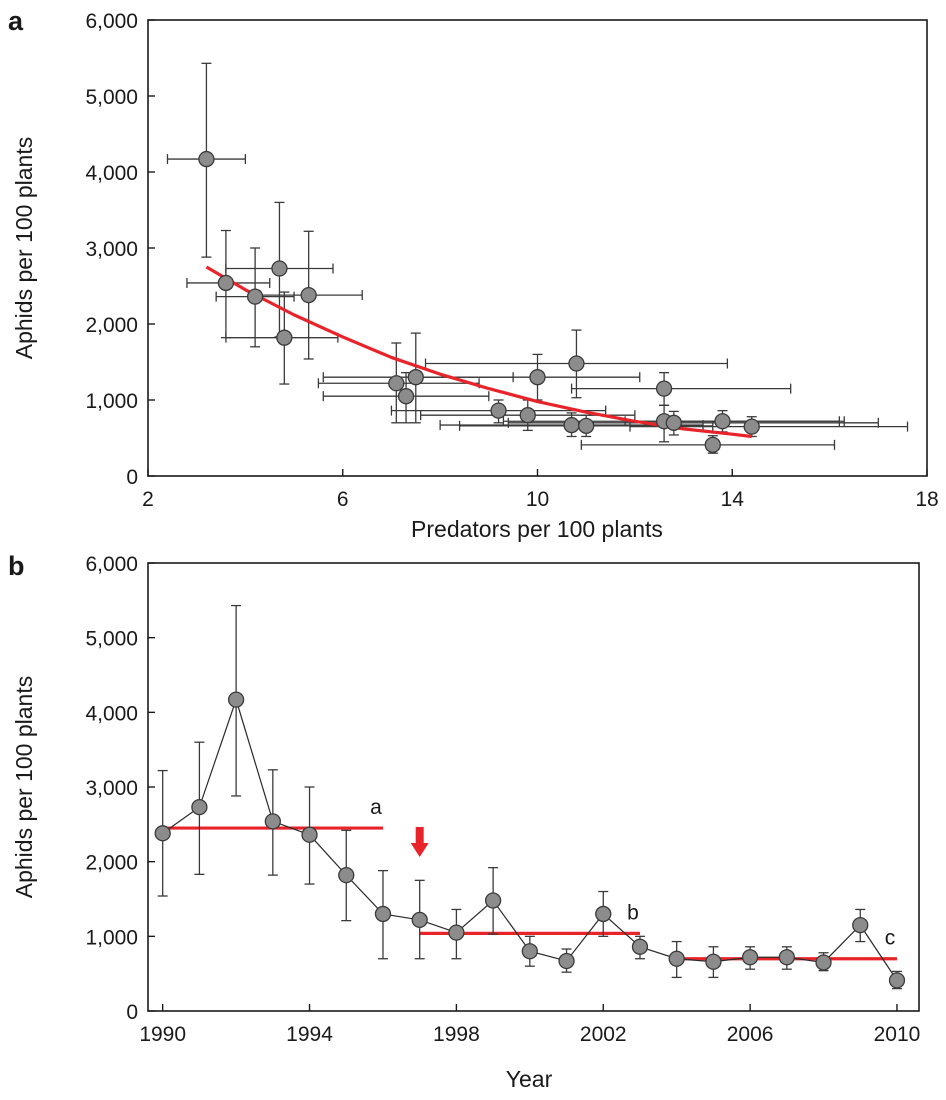  I want to click on panel-b-x-tick-label: 1994, so click(309, 1034).